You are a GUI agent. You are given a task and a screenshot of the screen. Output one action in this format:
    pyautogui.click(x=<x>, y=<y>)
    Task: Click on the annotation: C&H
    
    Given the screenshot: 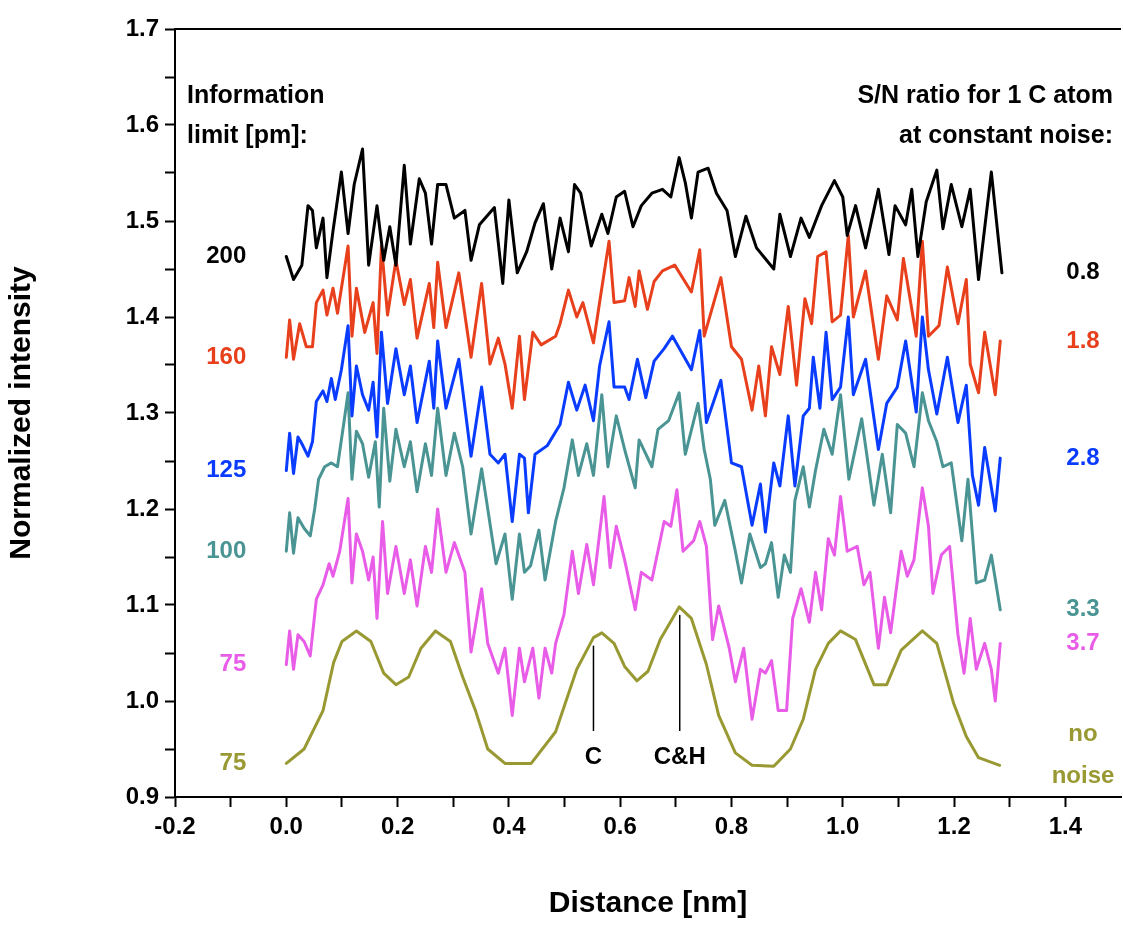 What is the action you would take?
    pyautogui.click(x=679, y=755)
    